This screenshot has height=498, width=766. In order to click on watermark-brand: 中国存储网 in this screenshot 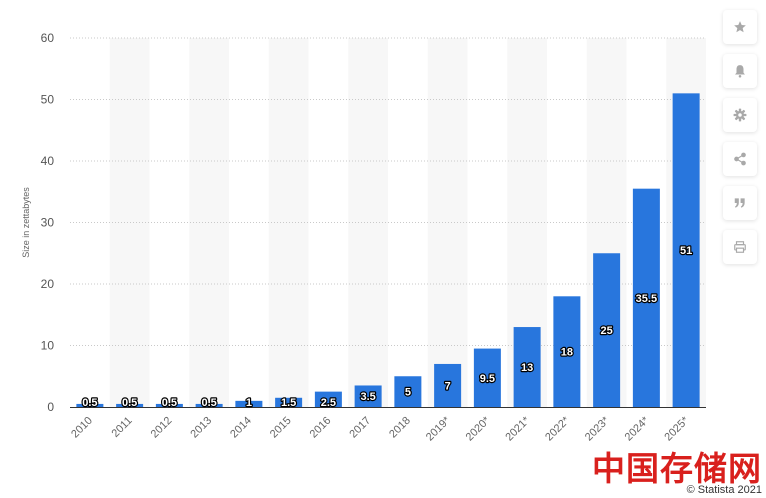, I will do `click(677, 468)`.